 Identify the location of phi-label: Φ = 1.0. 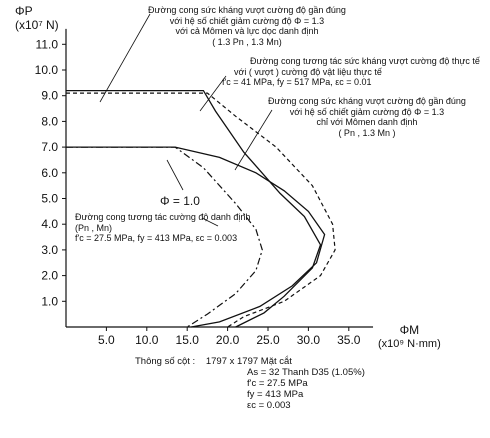
(180, 201).